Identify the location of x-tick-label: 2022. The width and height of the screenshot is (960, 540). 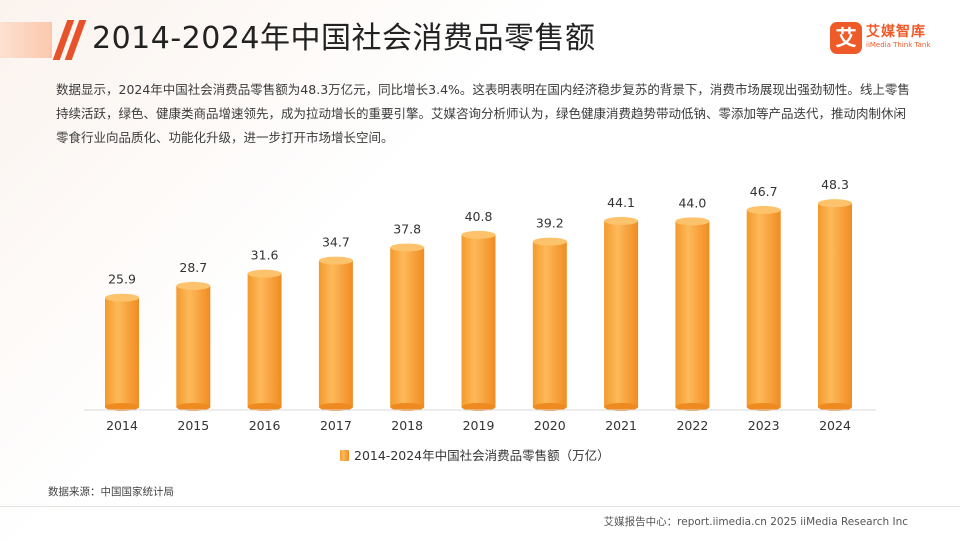
(692, 425).